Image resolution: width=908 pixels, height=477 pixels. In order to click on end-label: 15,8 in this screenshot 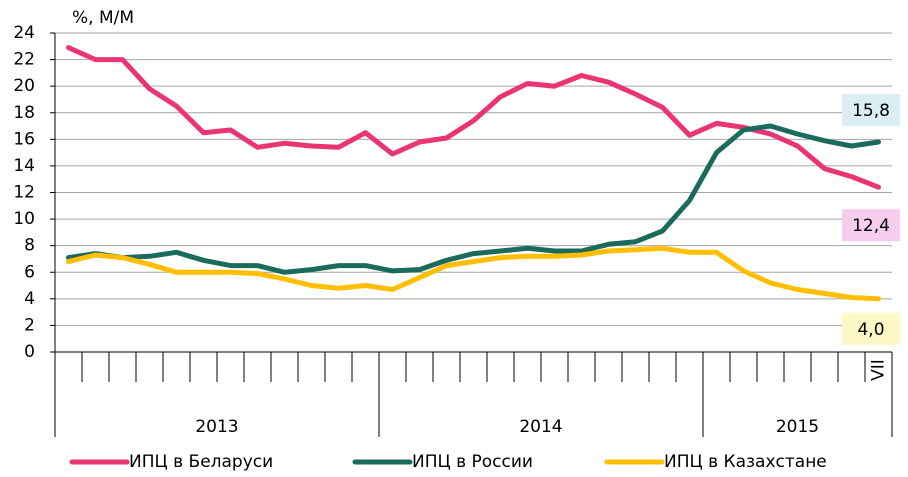, I will do `click(871, 111)`.